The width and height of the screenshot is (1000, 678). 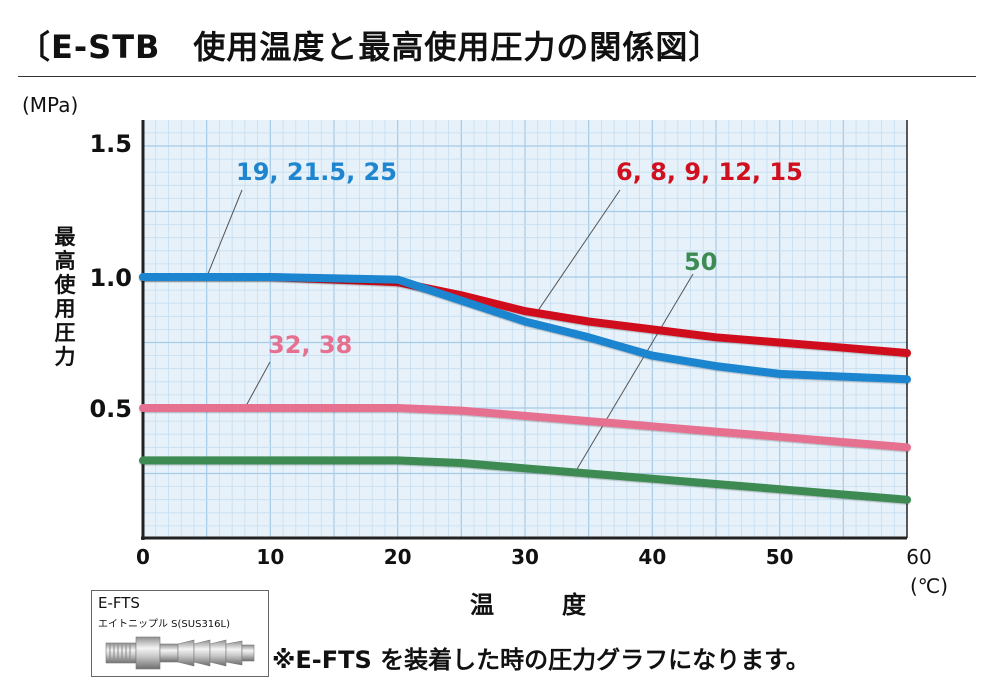 I want to click on series-label: 32, 38, so click(x=310, y=345).